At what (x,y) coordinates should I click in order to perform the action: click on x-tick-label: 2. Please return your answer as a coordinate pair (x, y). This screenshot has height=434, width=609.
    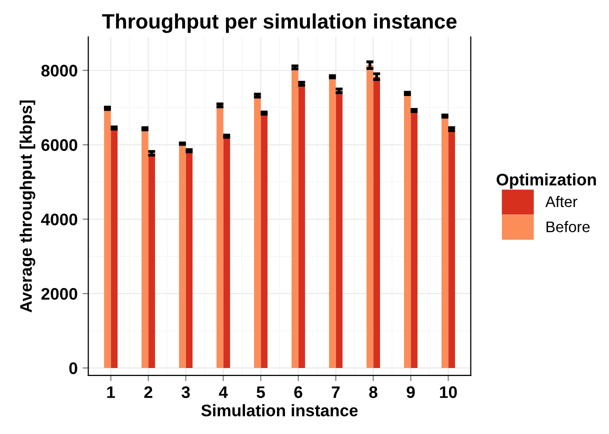
    Looking at the image, I should click on (148, 392).